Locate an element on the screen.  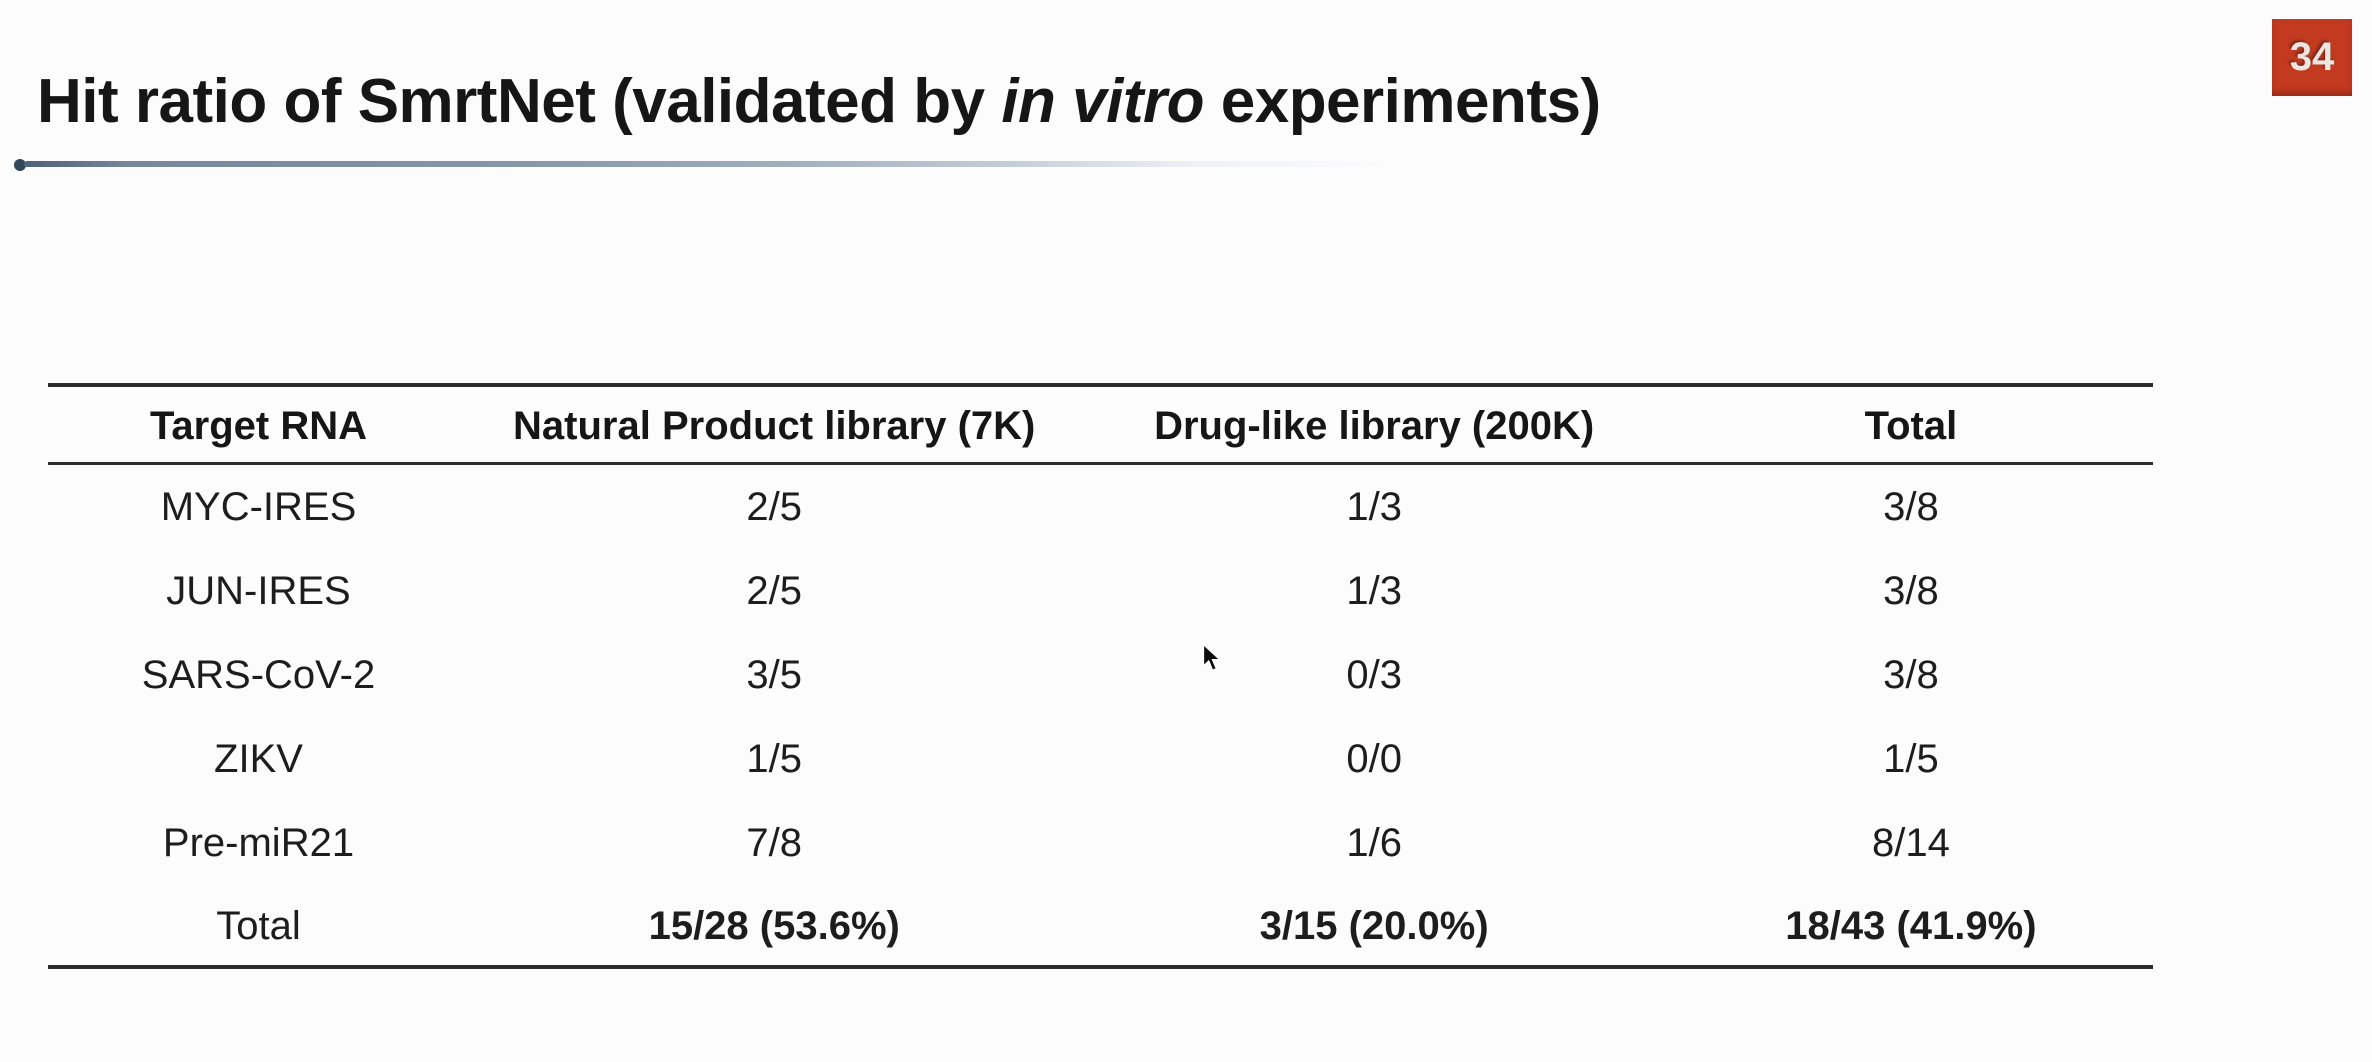
cell-dl-library: 0/3 is located at coordinates (1374, 674).